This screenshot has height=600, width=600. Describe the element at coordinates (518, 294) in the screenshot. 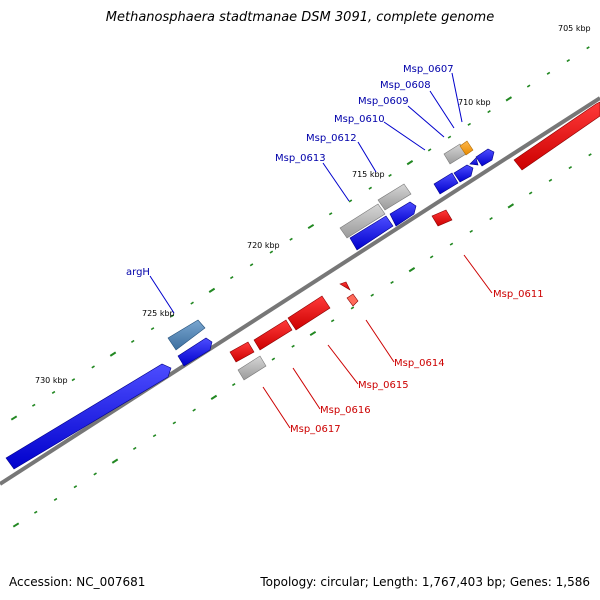

I see `gene-label-msp-0611: Msp_0611` at that location.